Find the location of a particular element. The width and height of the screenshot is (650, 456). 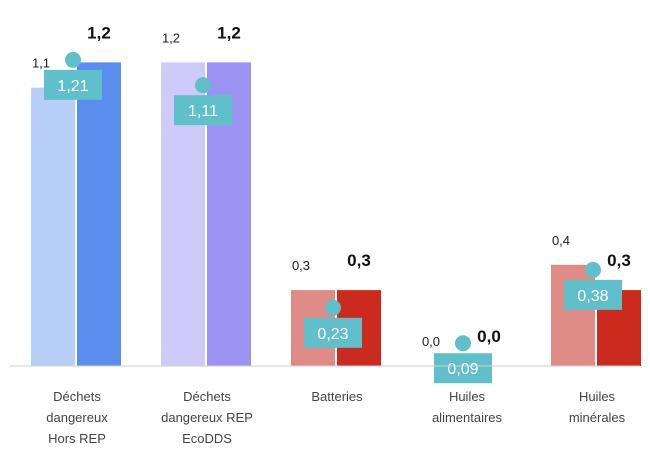

marker-label-series3-4: 0,38 is located at coordinates (592, 296).